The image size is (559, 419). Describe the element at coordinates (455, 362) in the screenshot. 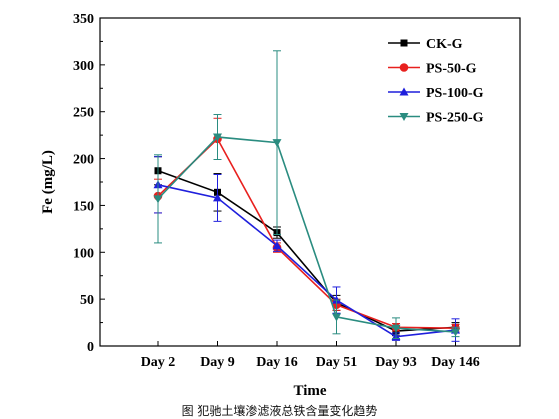

I see `x-tick-label: Day 146` at that location.